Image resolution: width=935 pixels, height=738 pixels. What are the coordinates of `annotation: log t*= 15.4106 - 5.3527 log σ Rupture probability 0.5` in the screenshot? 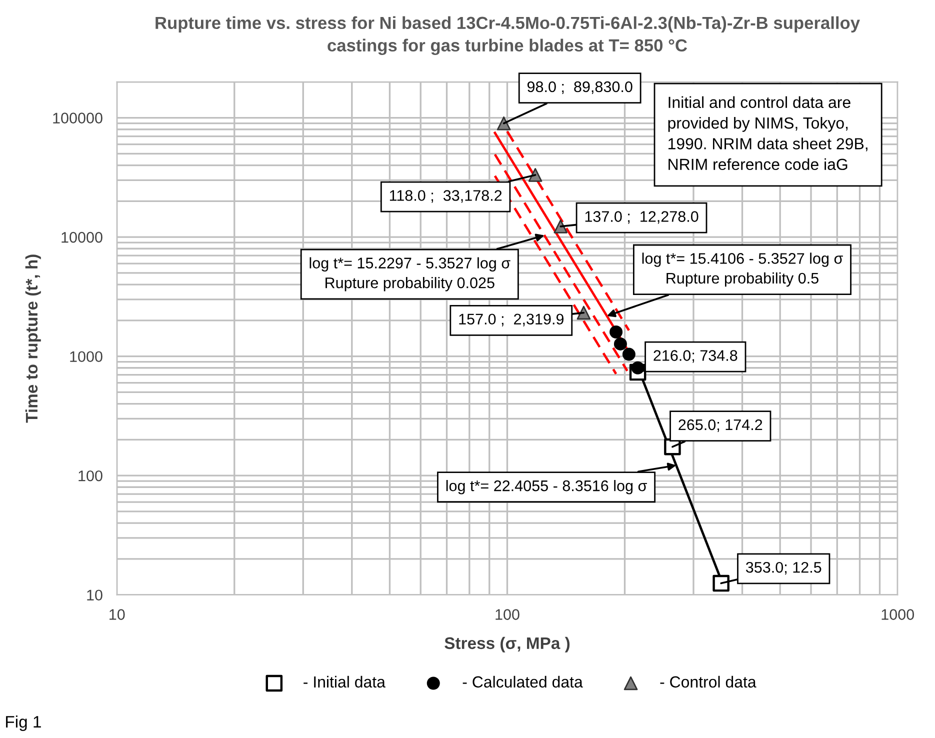 It's located at (742, 269).